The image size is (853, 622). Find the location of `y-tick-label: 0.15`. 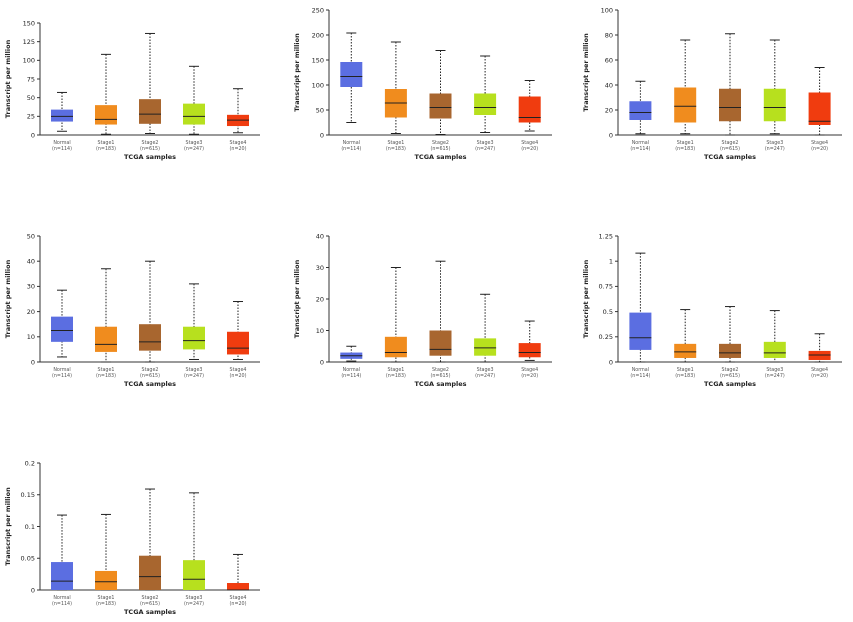

y-tick-label: 0.15 is located at coordinates (28, 495).